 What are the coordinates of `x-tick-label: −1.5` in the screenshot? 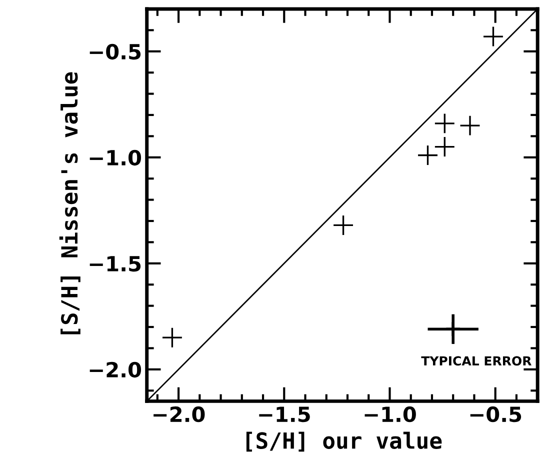 It's located at (284, 414).